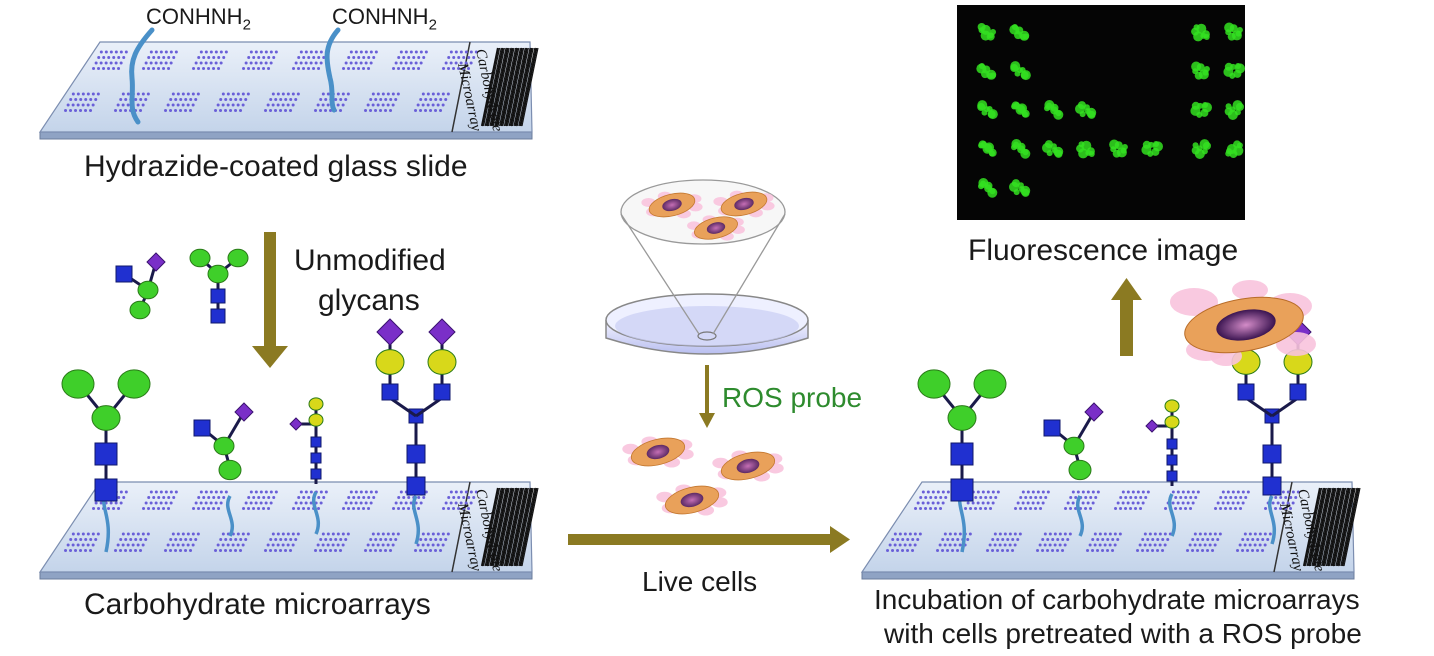  What do you see at coordinates (700, 581) in the screenshot?
I see `live-cells-label: Live cells` at bounding box center [700, 581].